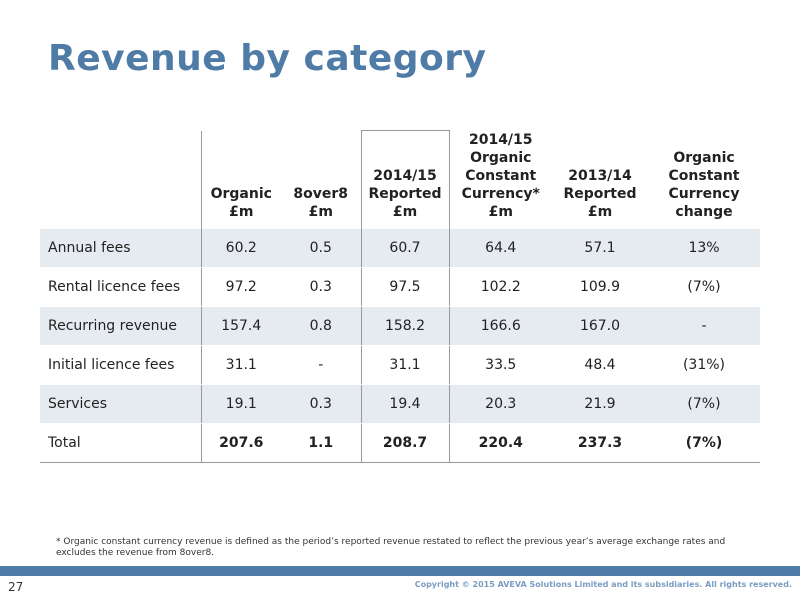 This screenshot has height=600, width=800. What do you see at coordinates (704, 184) in the screenshot?
I see `header-constant-currency-change: Organic Constant Currency change` at bounding box center [704, 184].